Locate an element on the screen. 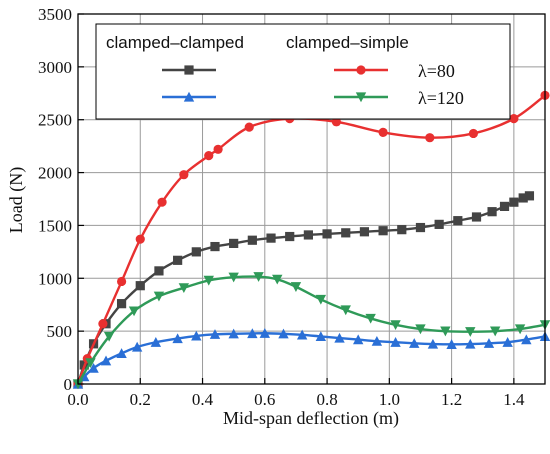 This screenshot has width=550, height=454. y-tick-label: 3500 is located at coordinates (55, 14).